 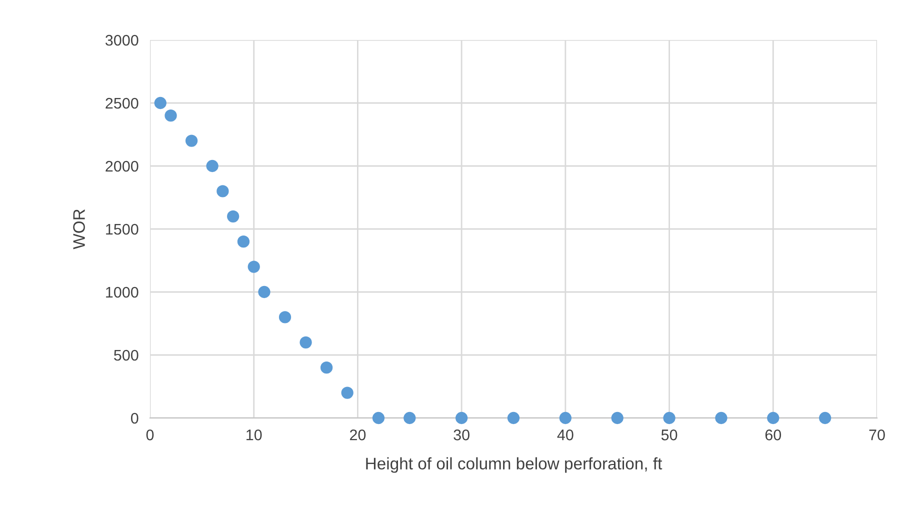 What do you see at coordinates (358, 435) in the screenshot?
I see `x-tick-label: 20` at bounding box center [358, 435].